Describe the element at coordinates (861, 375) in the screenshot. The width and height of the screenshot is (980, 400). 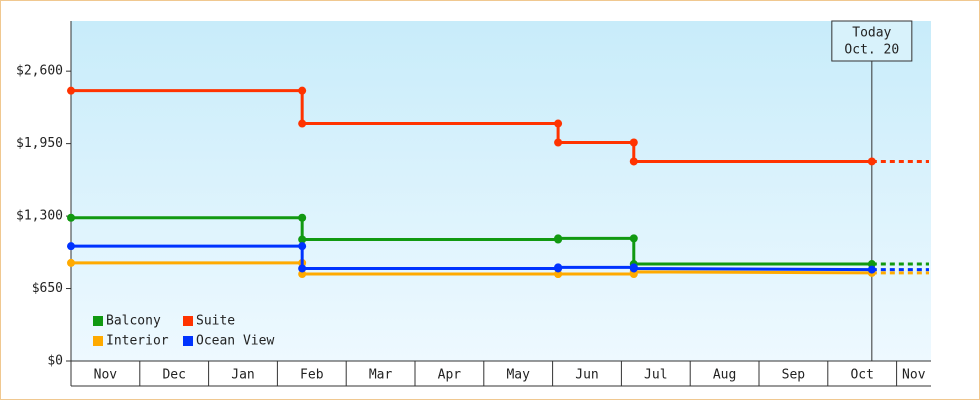
I see `x-tick-label: Oct` at that location.